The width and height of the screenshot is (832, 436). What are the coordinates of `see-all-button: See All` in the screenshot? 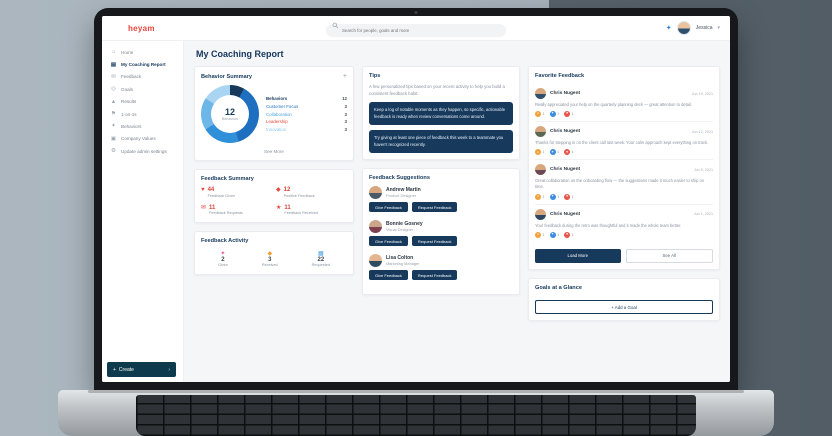 It's located at (669, 255).